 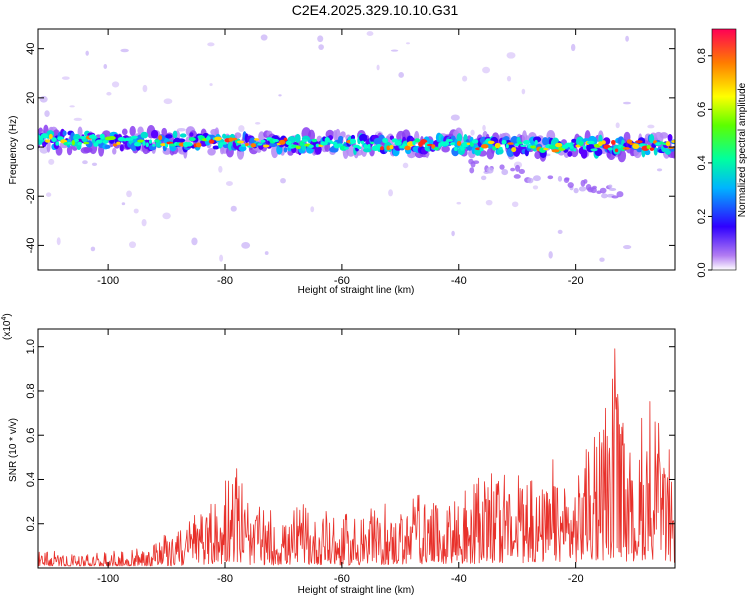 I want to click on colorbar-gradient, so click(x=724, y=149).